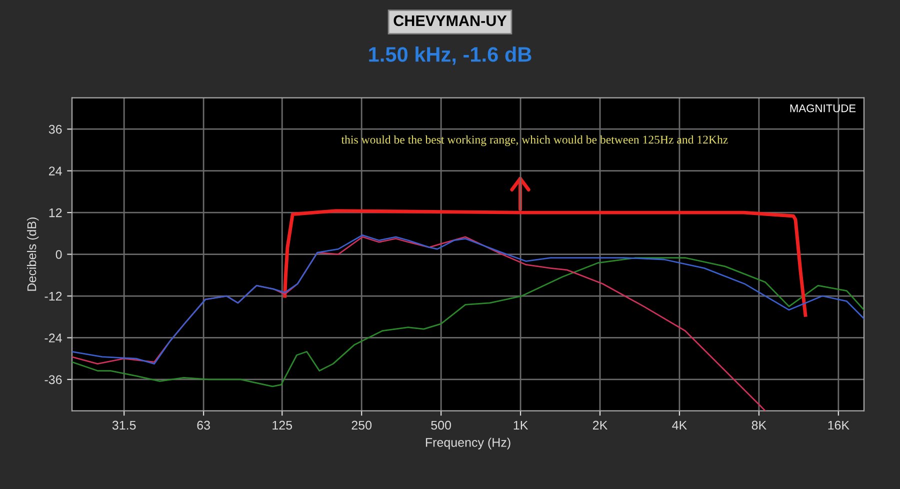  Describe the element at coordinates (53, 379) in the screenshot. I see `y-tick-label: -36` at that location.